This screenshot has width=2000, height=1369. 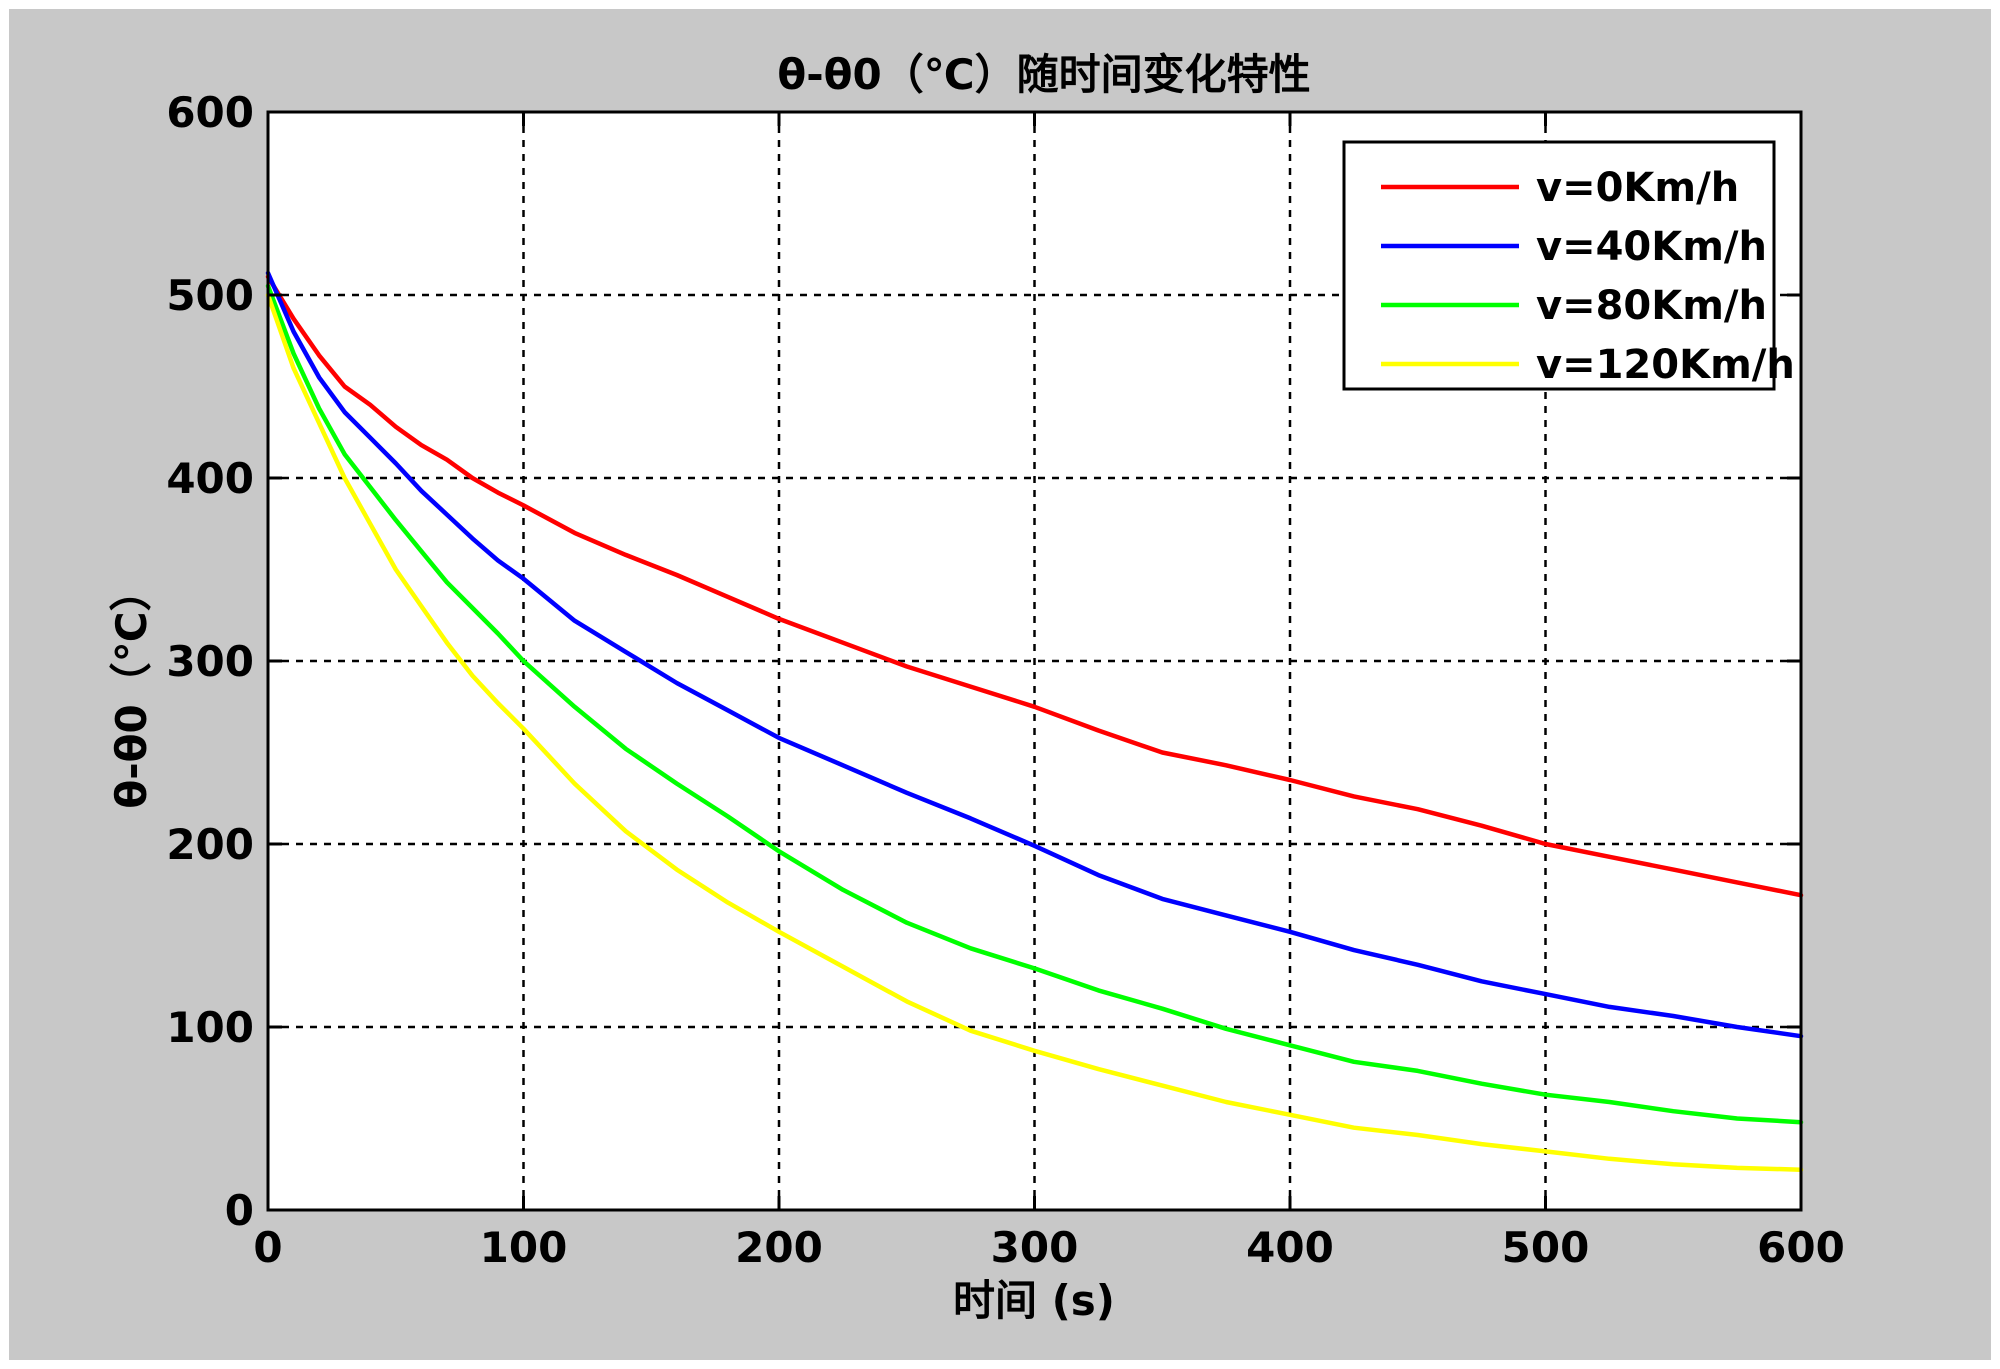 I want to click on legend: v=0Km/h v=40Km/h v=80Km/h v=120Km/h, so click(x=1568, y=265).